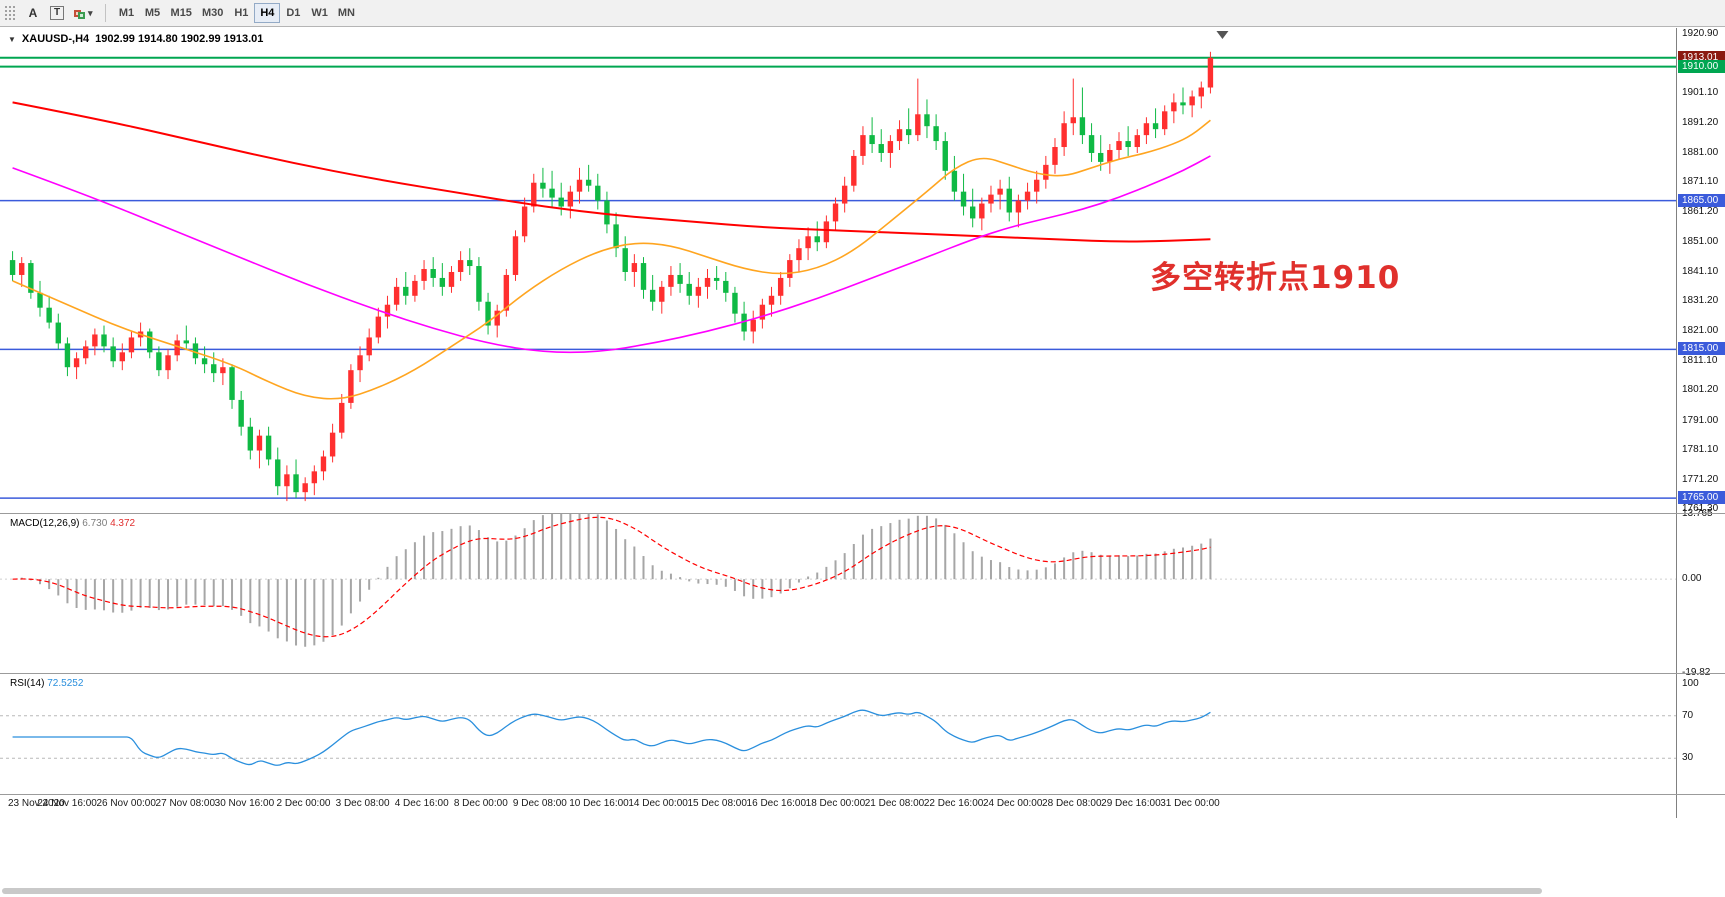 The height and width of the screenshot is (897, 1725). I want to click on toolbar: A T ▾ M1 M5 M15 M30 H1 H4 D1 W1 MN, so click(862, 13).